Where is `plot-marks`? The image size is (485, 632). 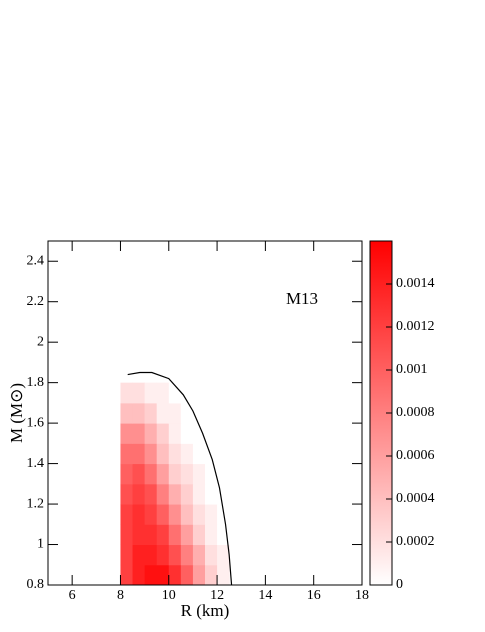 plot-marks is located at coordinates (176, 478).